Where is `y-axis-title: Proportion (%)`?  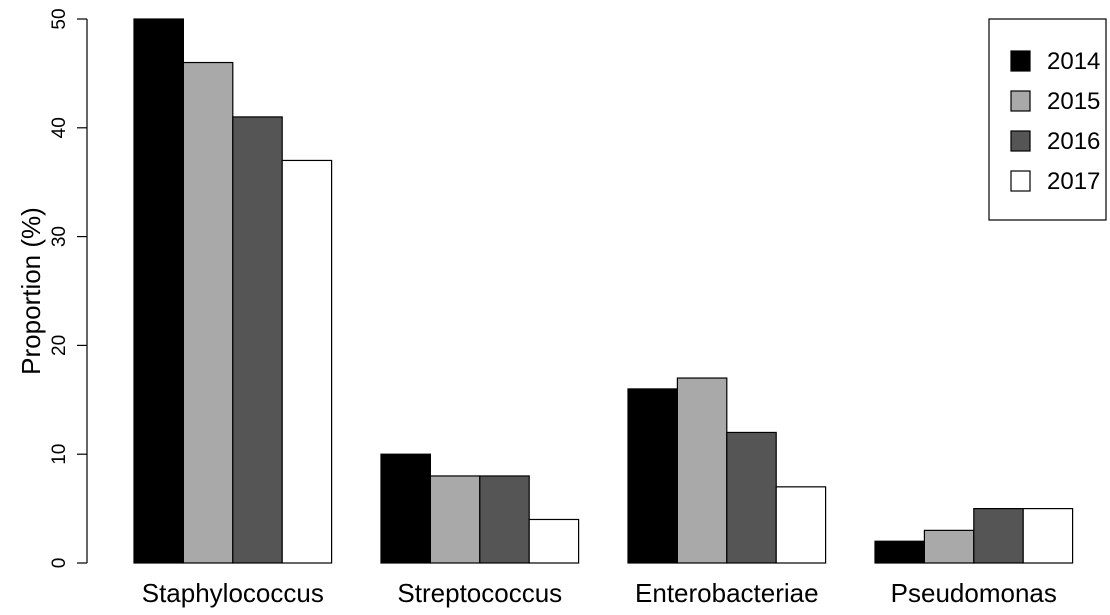 y-axis-title: Proportion (%) is located at coordinates (31, 291).